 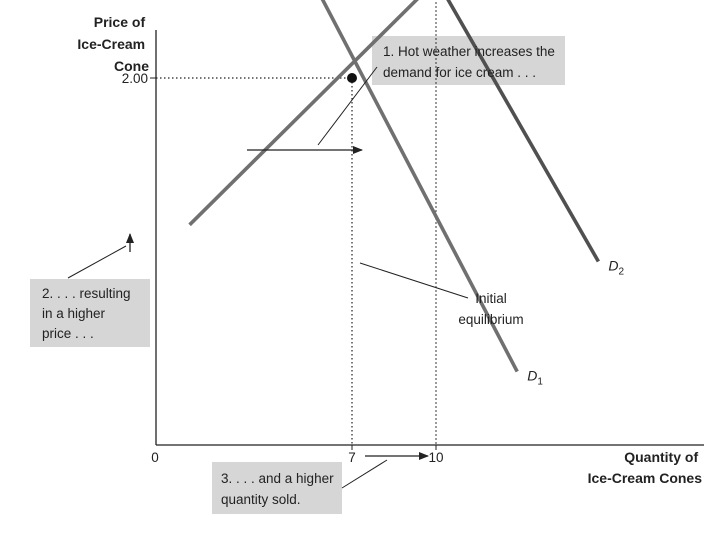 What do you see at coordinates (364, 474) in the screenshot?
I see `pointer-line-quantity` at bounding box center [364, 474].